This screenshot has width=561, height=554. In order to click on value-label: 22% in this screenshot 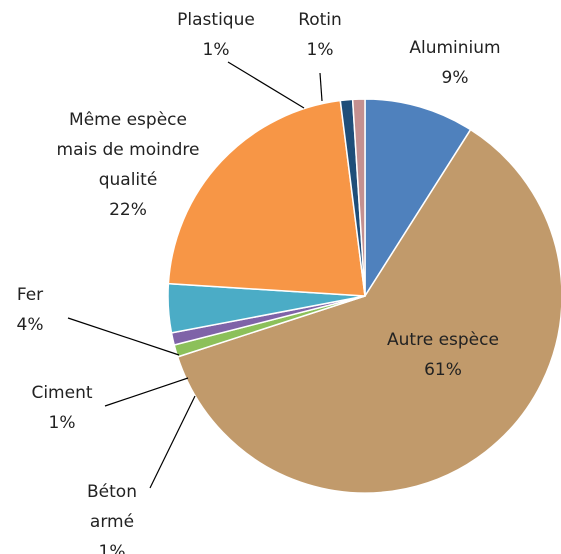, I will do `click(128, 210)`.